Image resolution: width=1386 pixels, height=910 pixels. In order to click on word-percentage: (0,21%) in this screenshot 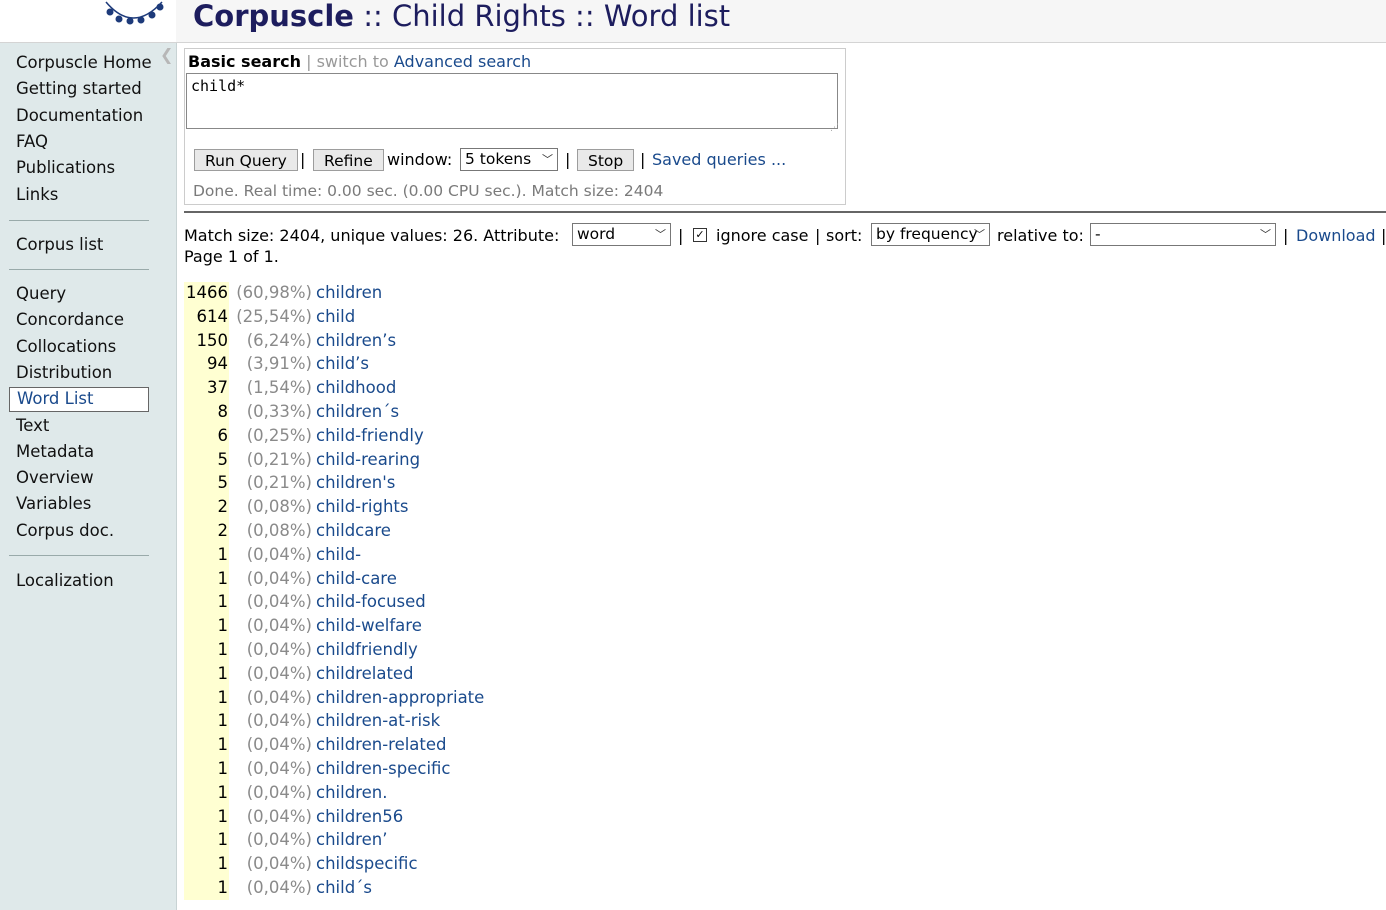, I will do `click(279, 483)`.